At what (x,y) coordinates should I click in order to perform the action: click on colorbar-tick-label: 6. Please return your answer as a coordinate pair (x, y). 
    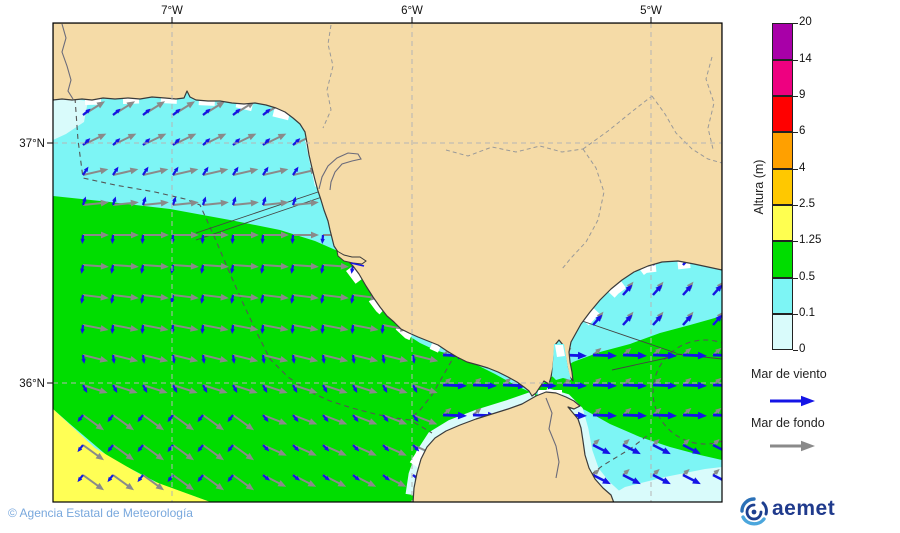
    Looking at the image, I should click on (802, 131).